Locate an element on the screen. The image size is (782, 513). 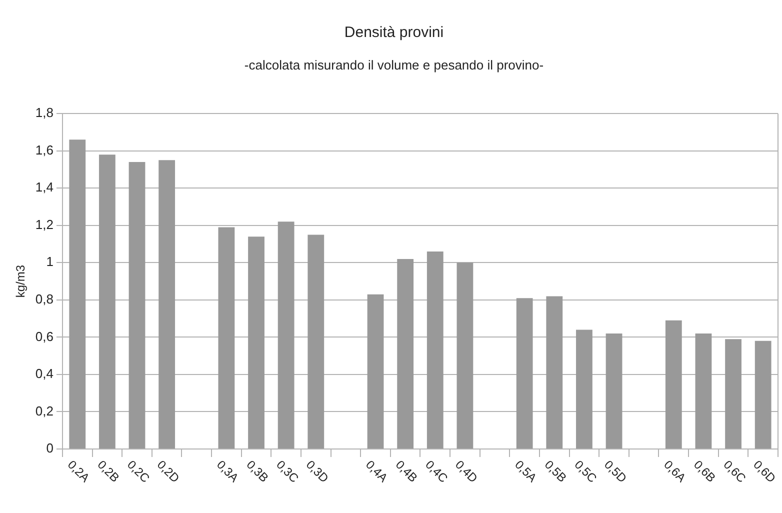
y-tick-label: 1,6 is located at coordinates (44, 150).